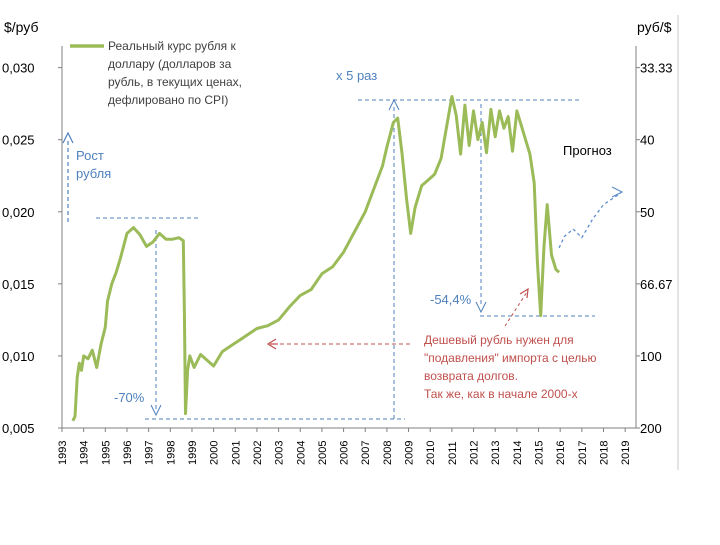  I want to click on annotation-forecast: Прогноз, so click(587, 150).